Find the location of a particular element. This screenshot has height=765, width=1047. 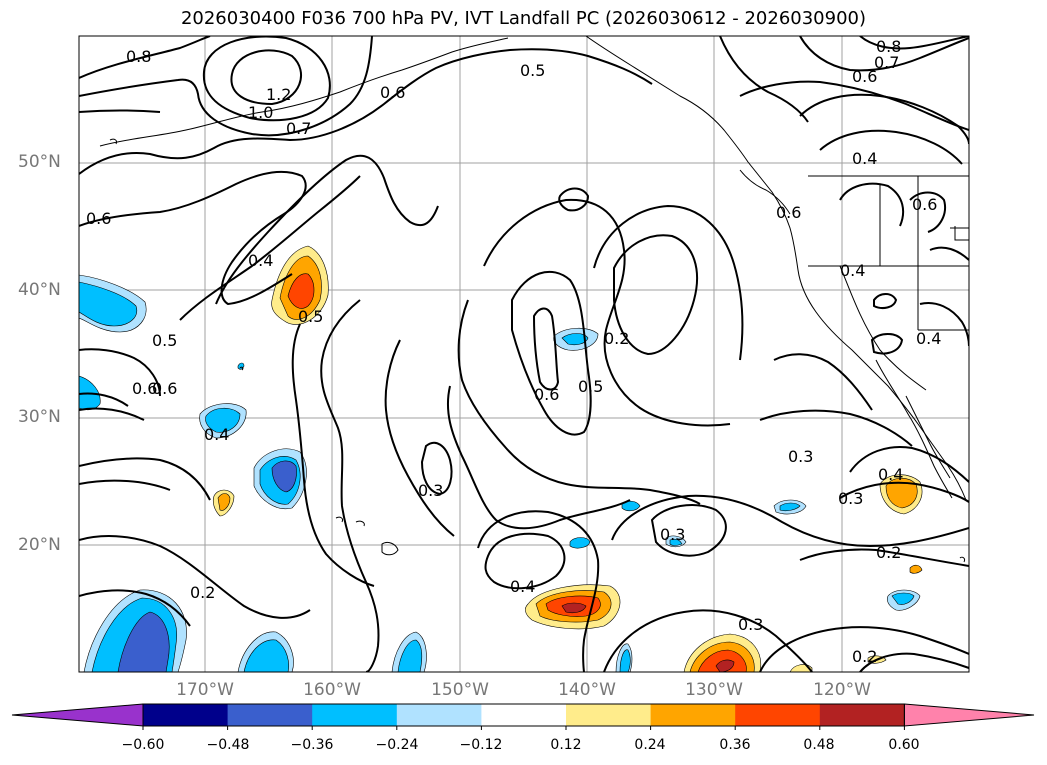

colorbar-tick: 0.60 is located at coordinates (904, 745).